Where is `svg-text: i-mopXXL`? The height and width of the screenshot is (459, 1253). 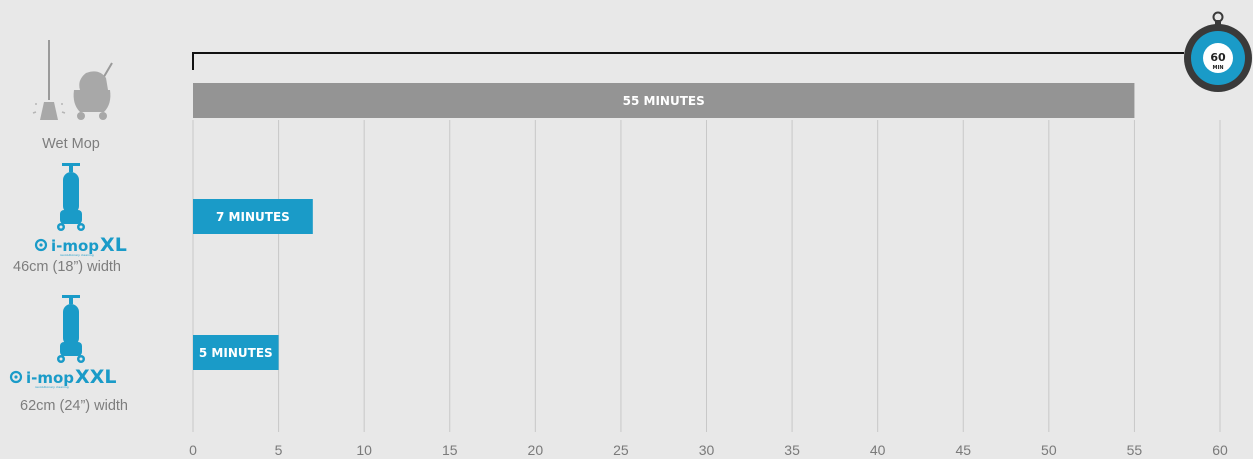
svg-text: i-mopXXL is located at coordinates (71, 377).